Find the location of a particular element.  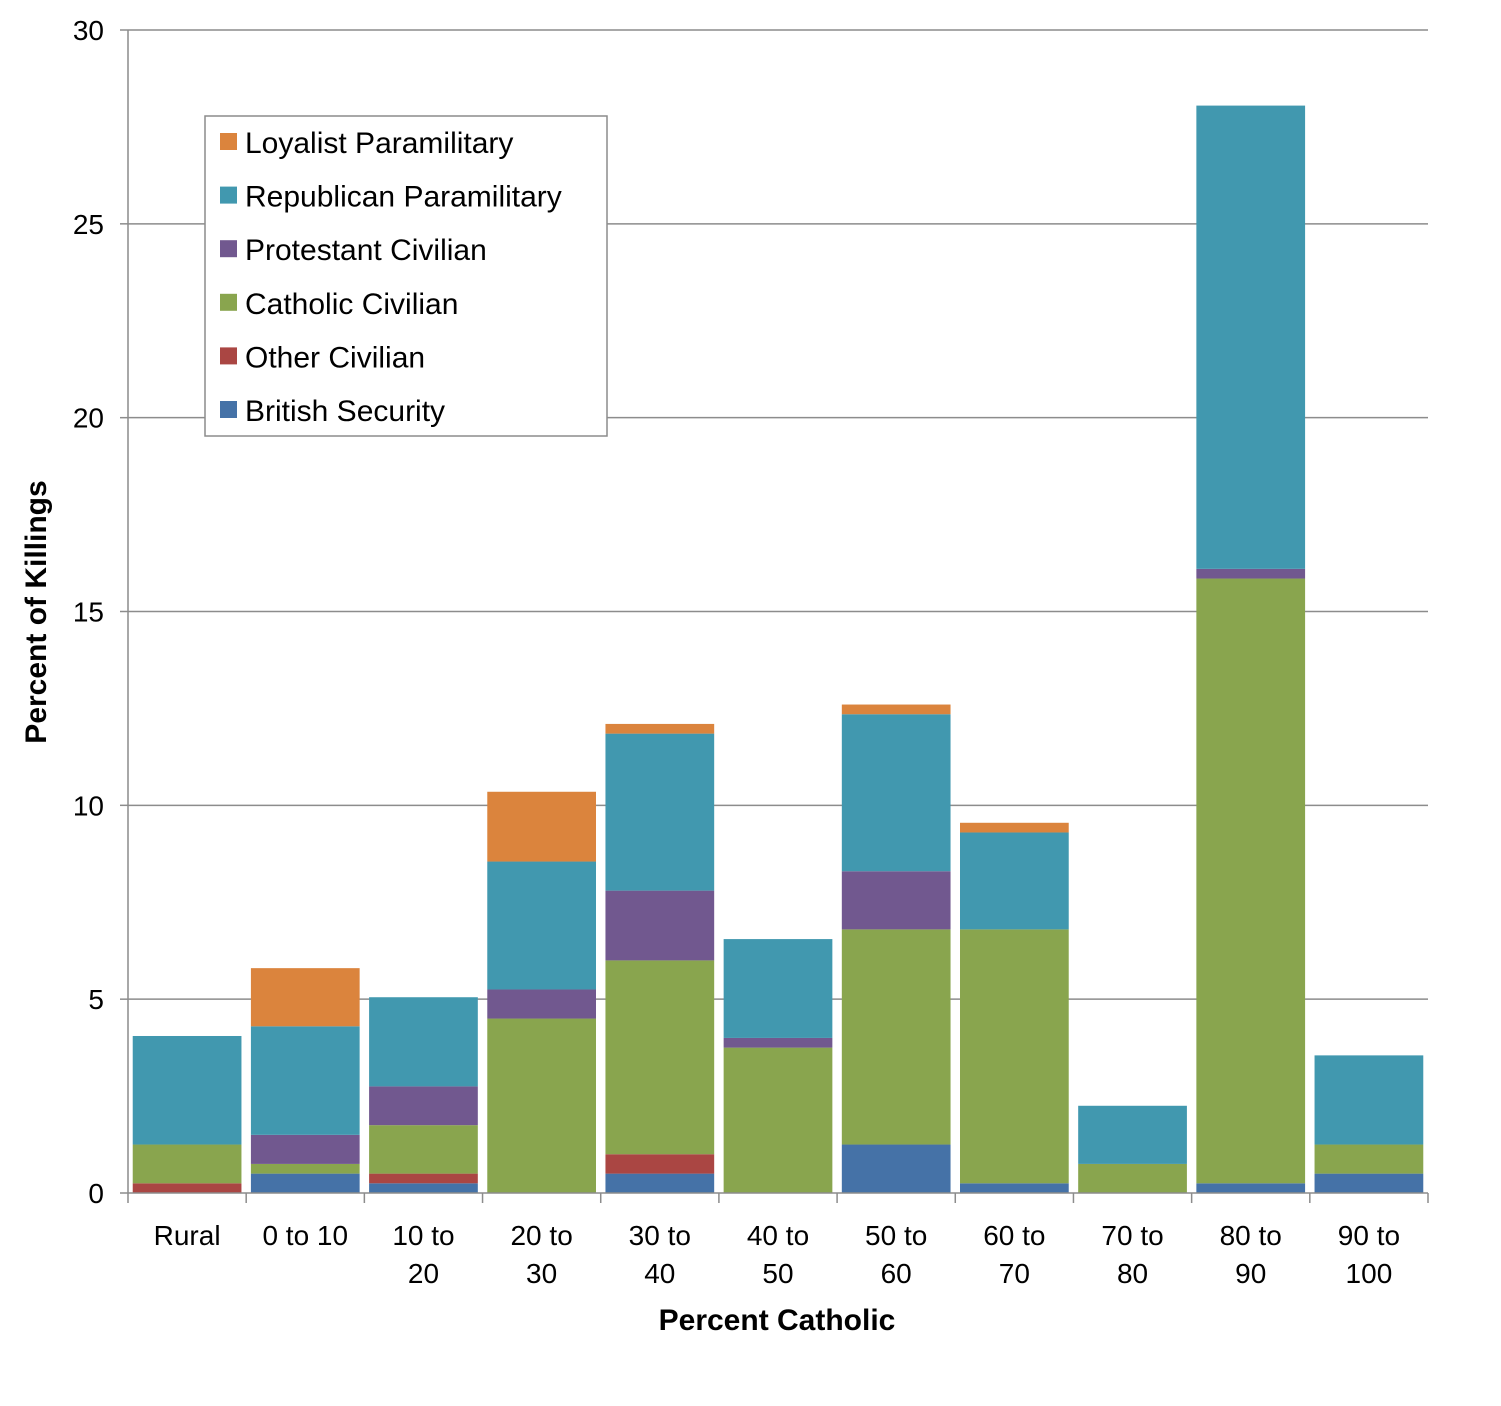

y-axis-title: Percent of Killings is located at coordinates (36, 611).